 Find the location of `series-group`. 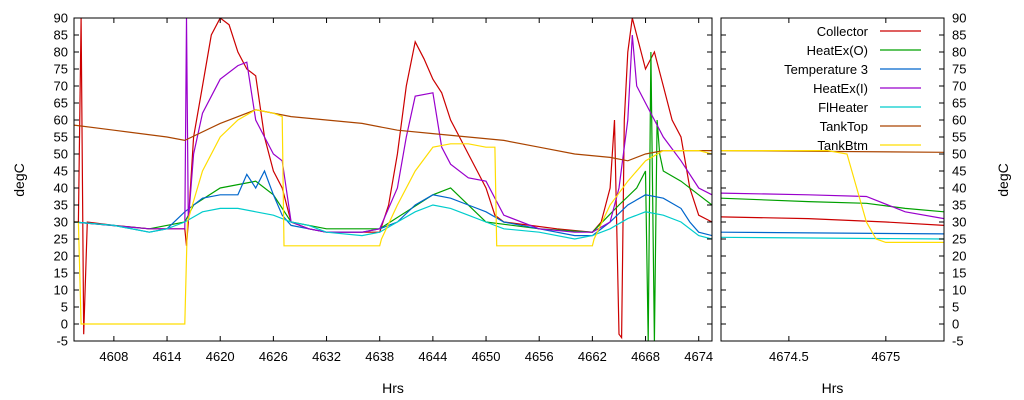

series-group is located at coordinates (832, 196).